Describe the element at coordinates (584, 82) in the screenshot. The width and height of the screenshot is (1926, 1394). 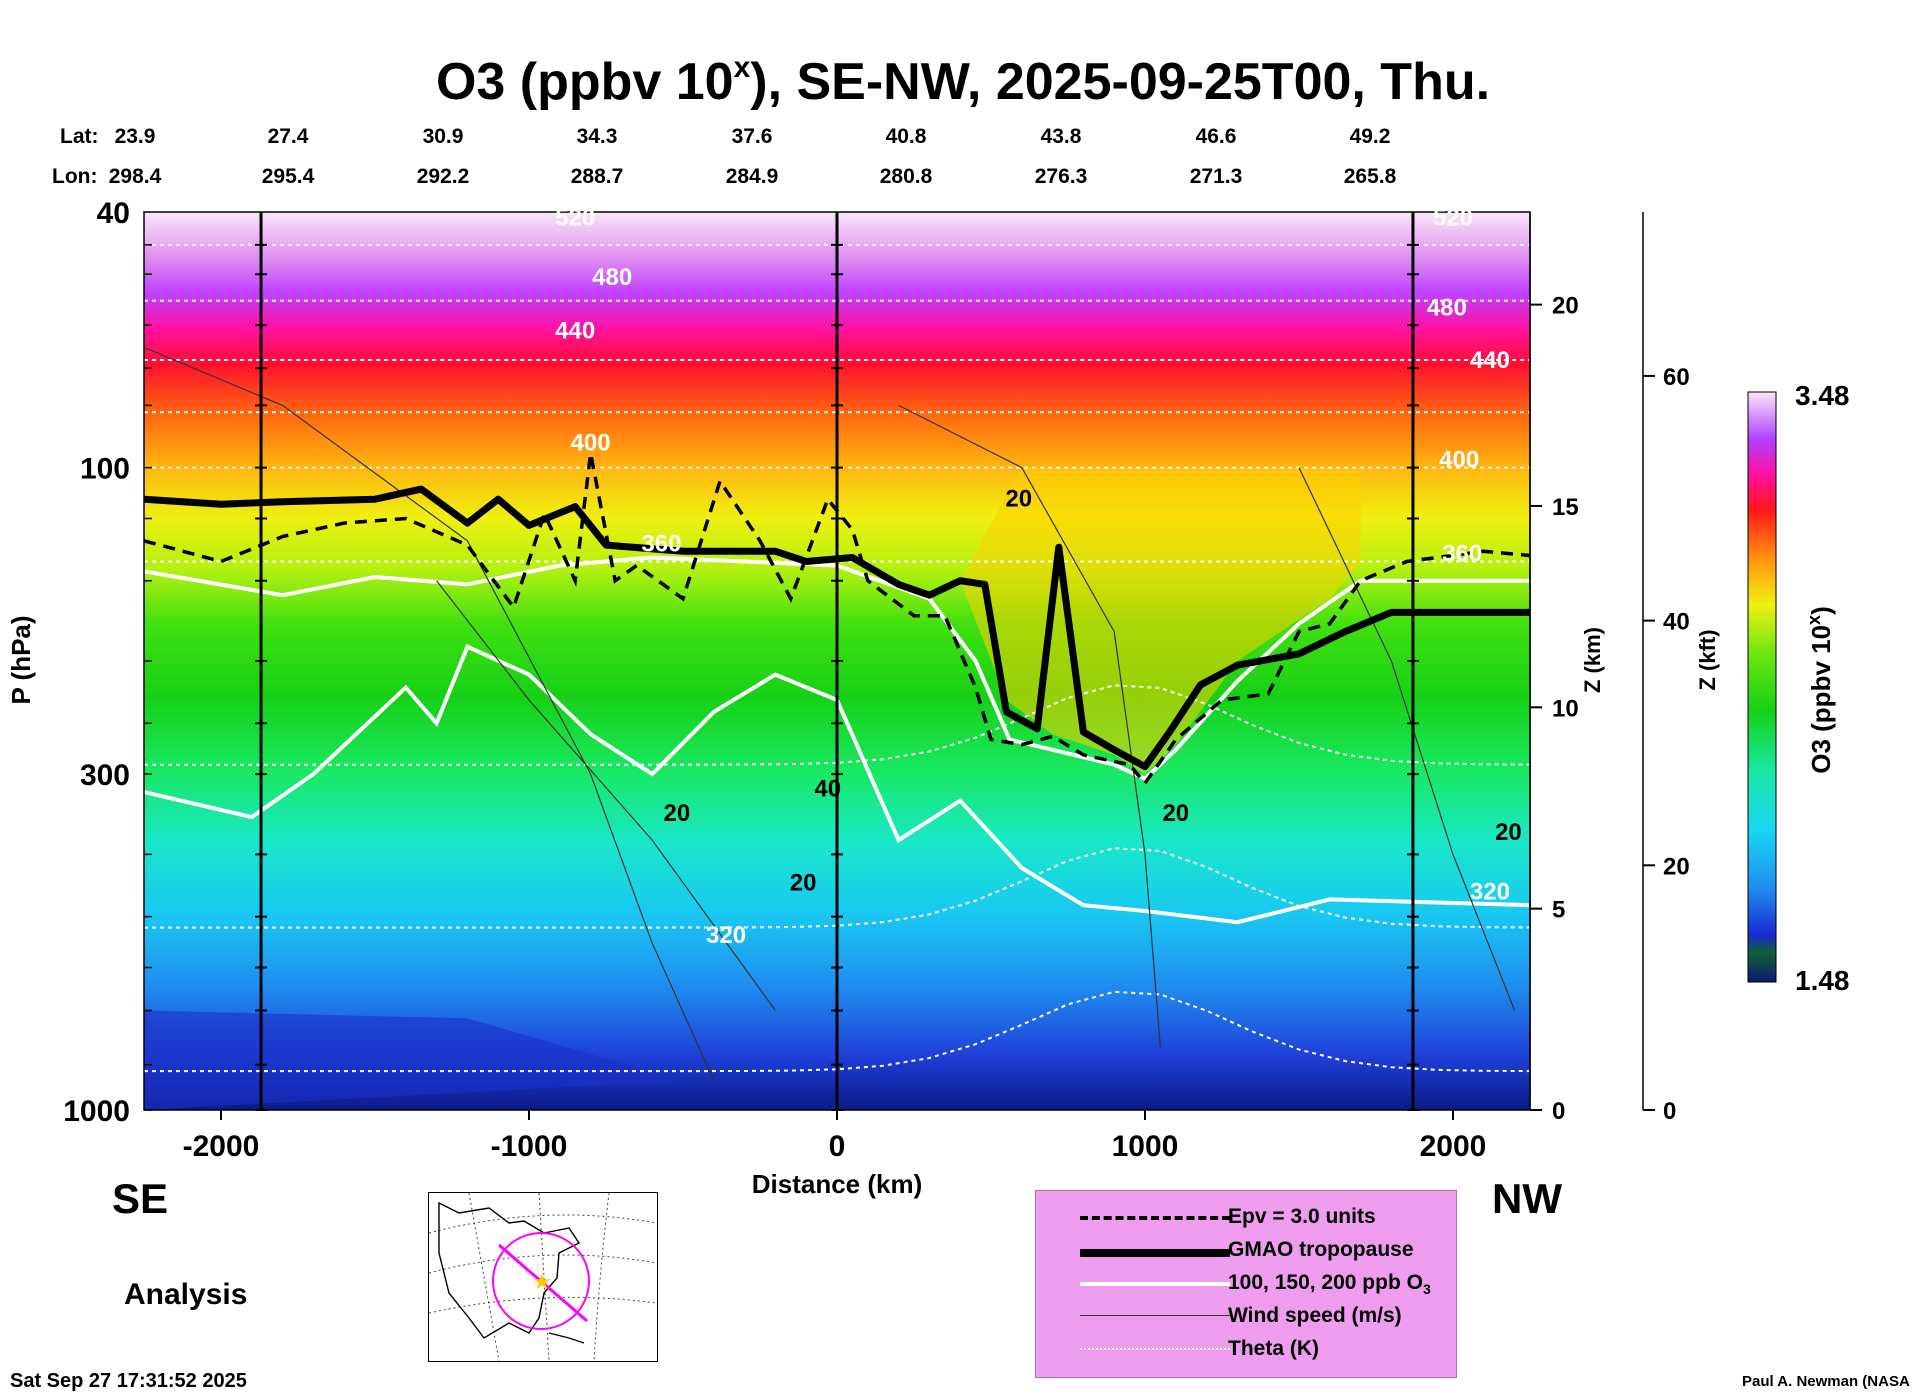
I see `chart-title-prefix: O3 (ppbv 10` at that location.